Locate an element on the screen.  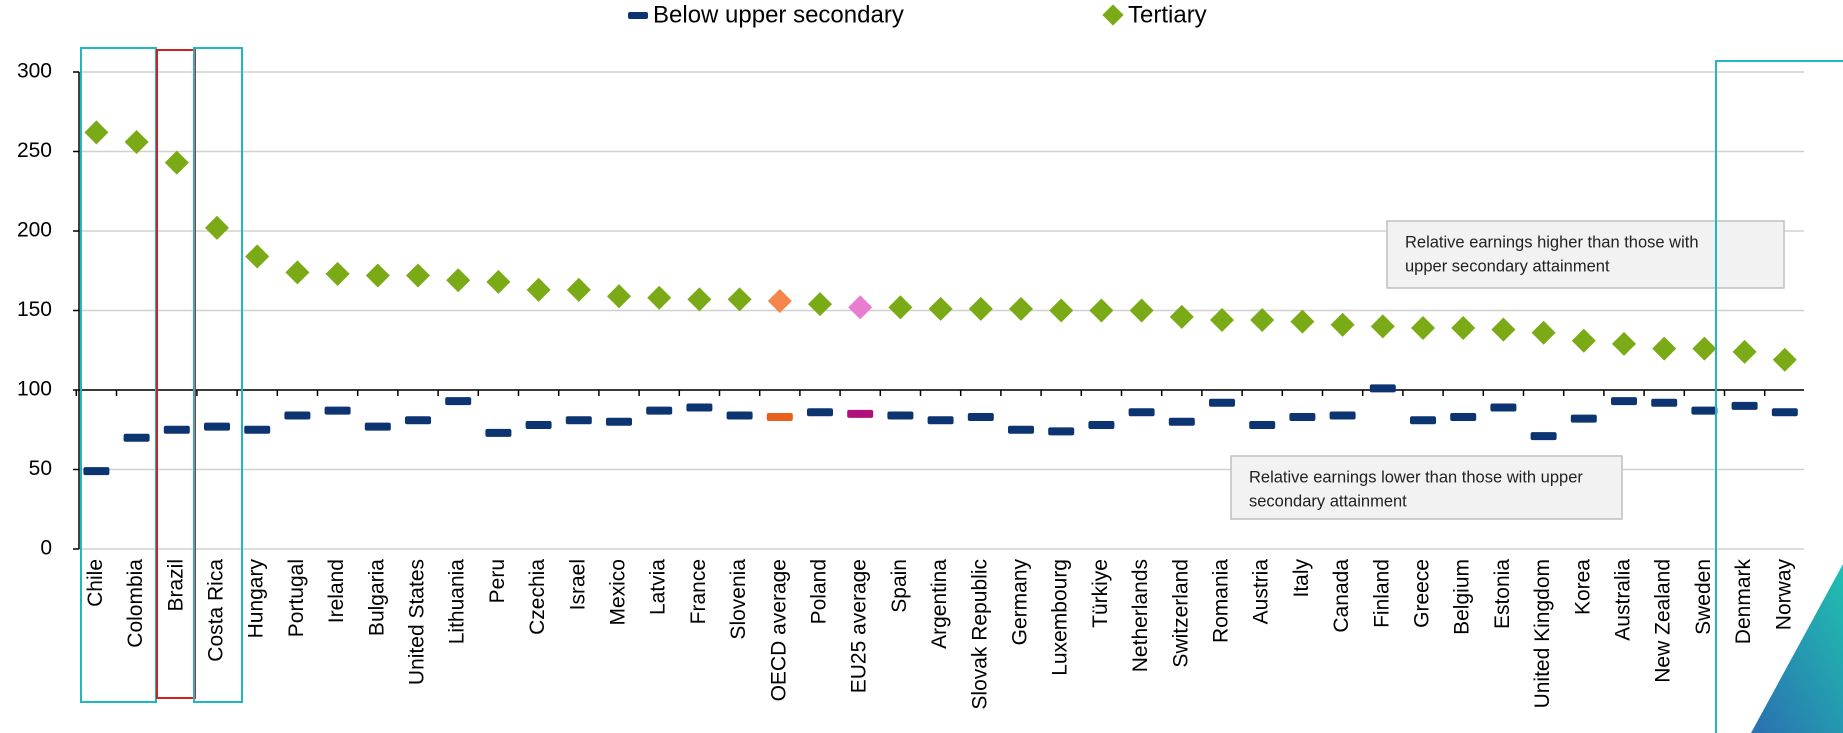
x-tick-label: Poland is located at coordinates (819, 591).